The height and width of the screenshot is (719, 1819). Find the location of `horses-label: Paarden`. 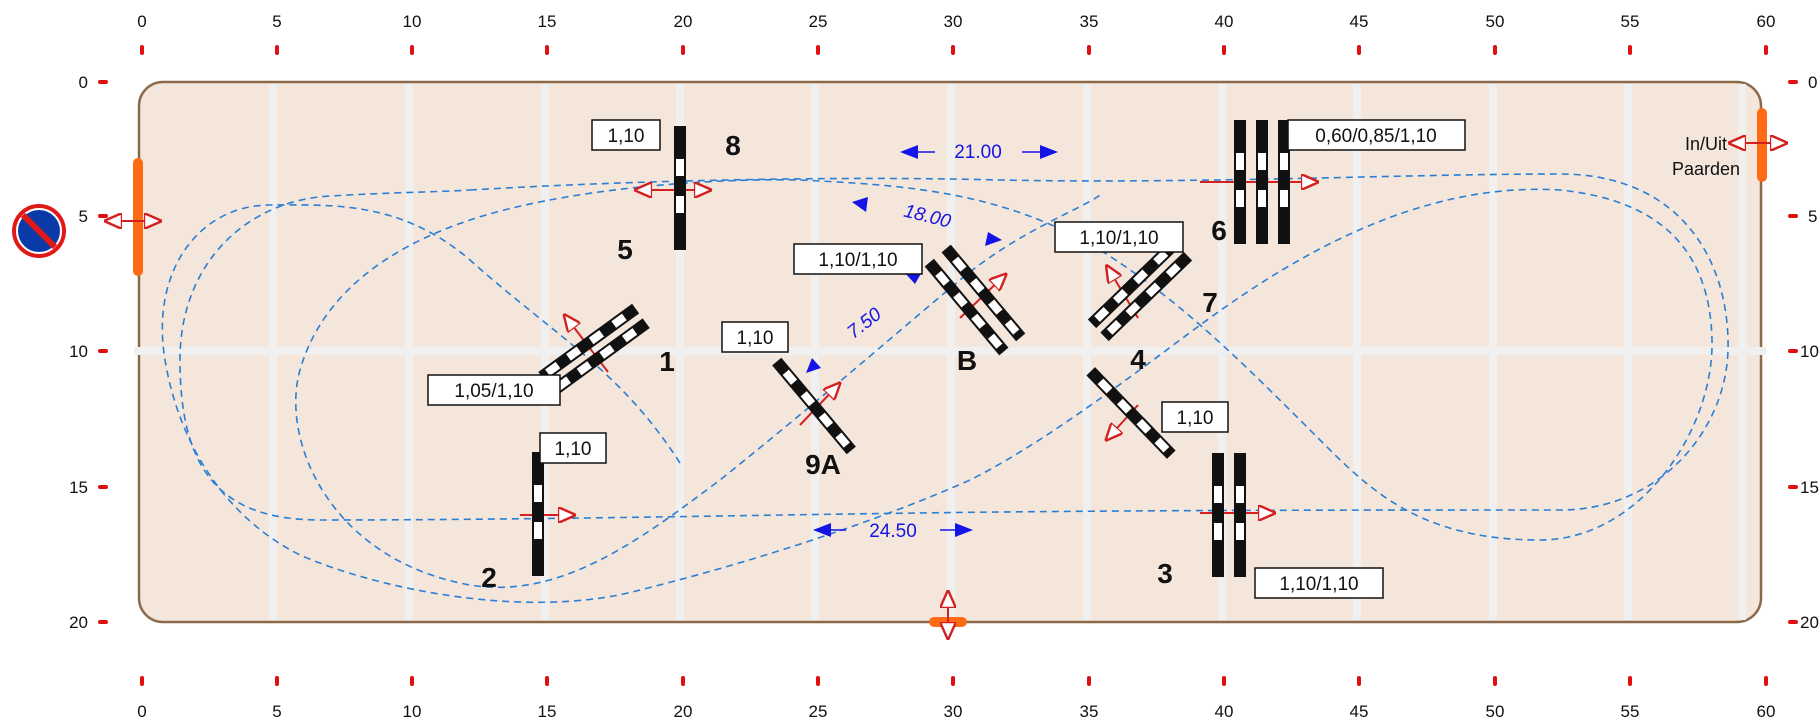

horses-label: Paarden is located at coordinates (1706, 169).